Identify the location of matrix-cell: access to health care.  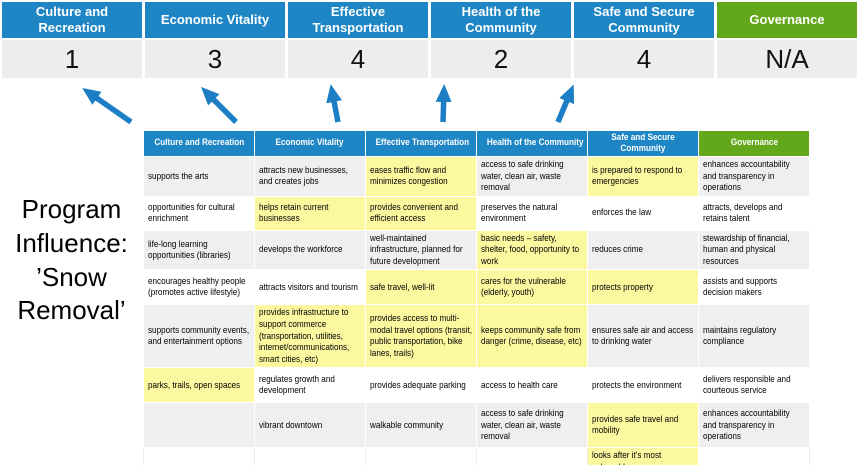
(532, 385).